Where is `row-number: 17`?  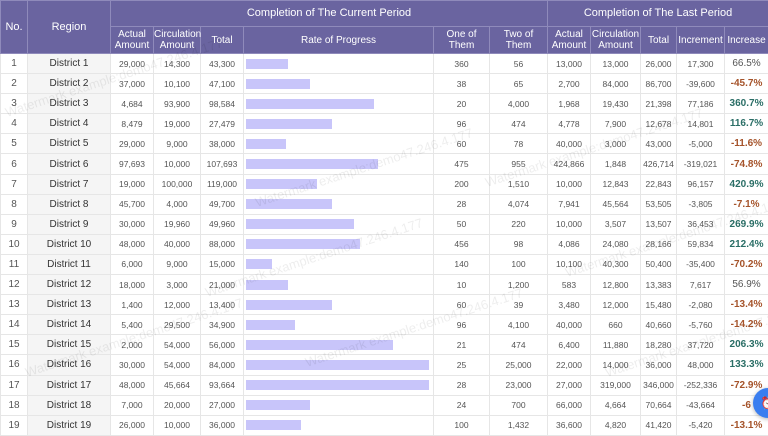 row-number: 17 is located at coordinates (14, 385).